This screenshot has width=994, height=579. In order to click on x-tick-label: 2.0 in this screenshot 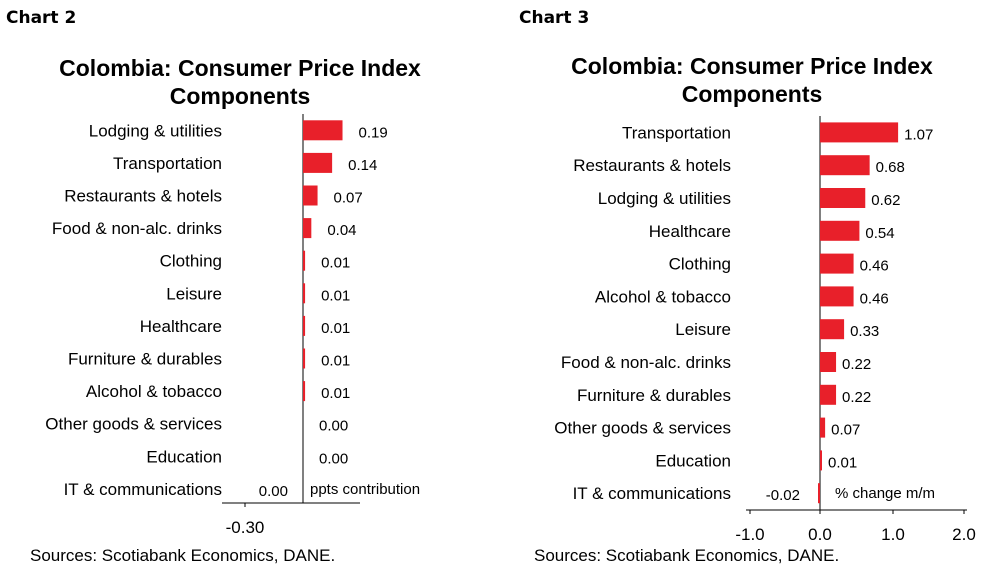, I will do `click(964, 534)`.